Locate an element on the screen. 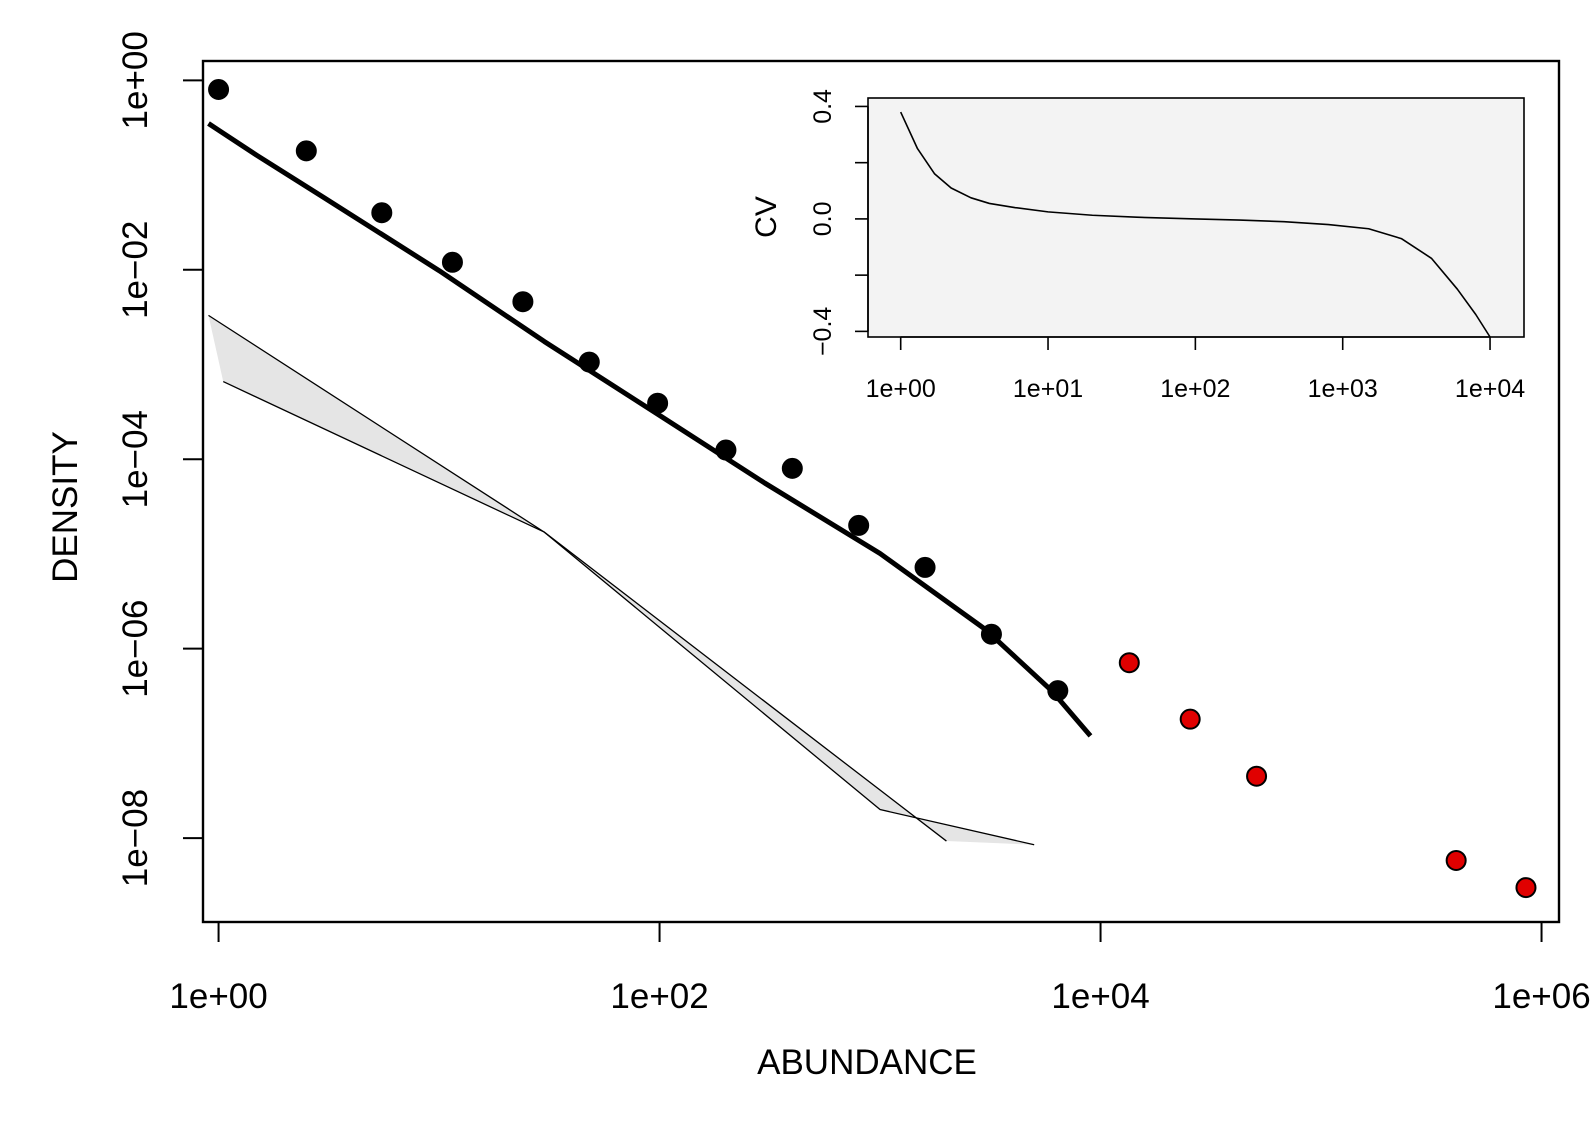  inset-x-tick-label-1: 1e+01 is located at coordinates (1048, 389).